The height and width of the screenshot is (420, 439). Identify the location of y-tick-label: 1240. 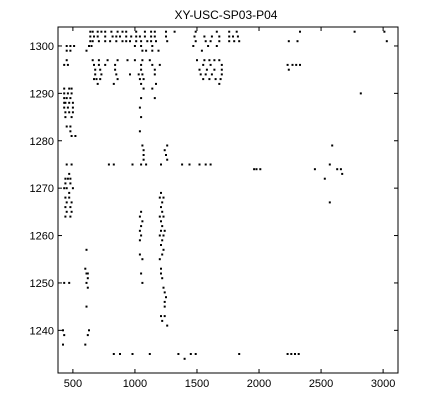
(42, 331).